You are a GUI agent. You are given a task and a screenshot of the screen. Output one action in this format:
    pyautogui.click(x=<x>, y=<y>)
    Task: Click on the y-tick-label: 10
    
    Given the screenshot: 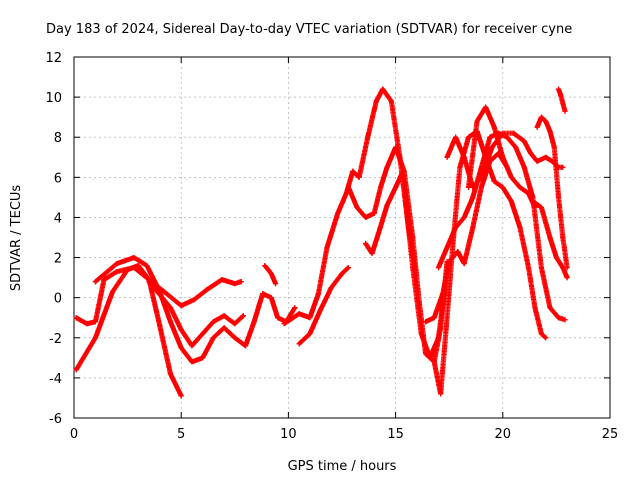 What is the action you would take?
    pyautogui.click(x=53, y=98)
    